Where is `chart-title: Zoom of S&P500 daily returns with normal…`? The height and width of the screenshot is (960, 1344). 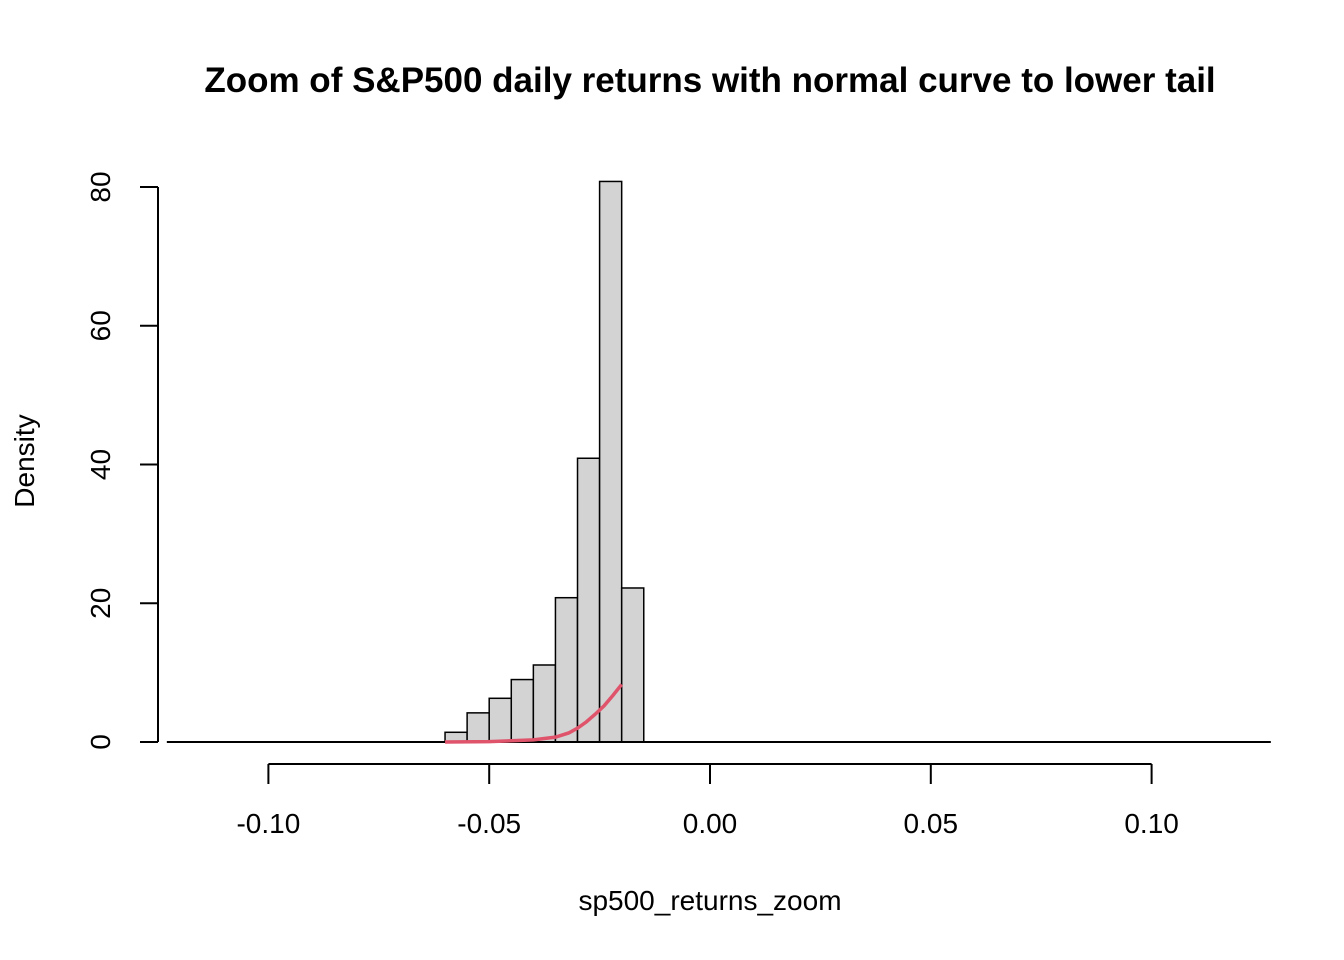
chart-title: Zoom of S&P500 daily returns with normal… is located at coordinates (709, 80).